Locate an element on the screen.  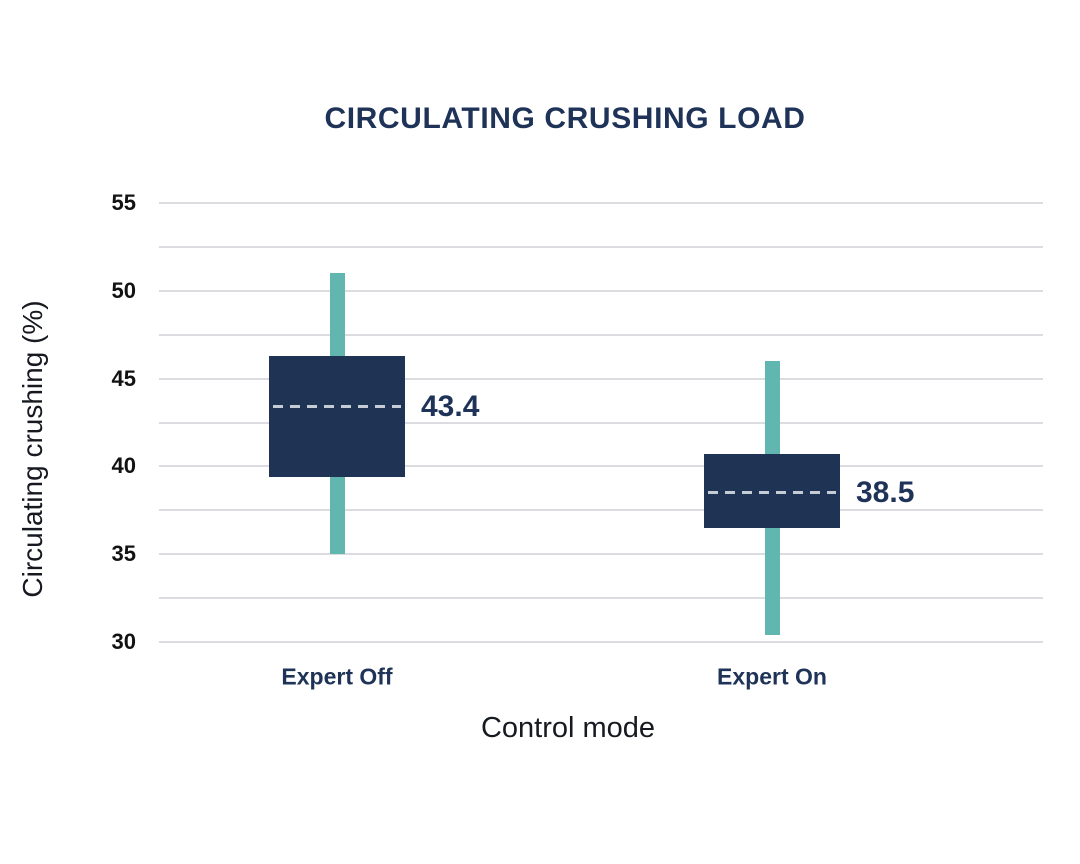
y-tick-label: 50 is located at coordinates (123, 290).